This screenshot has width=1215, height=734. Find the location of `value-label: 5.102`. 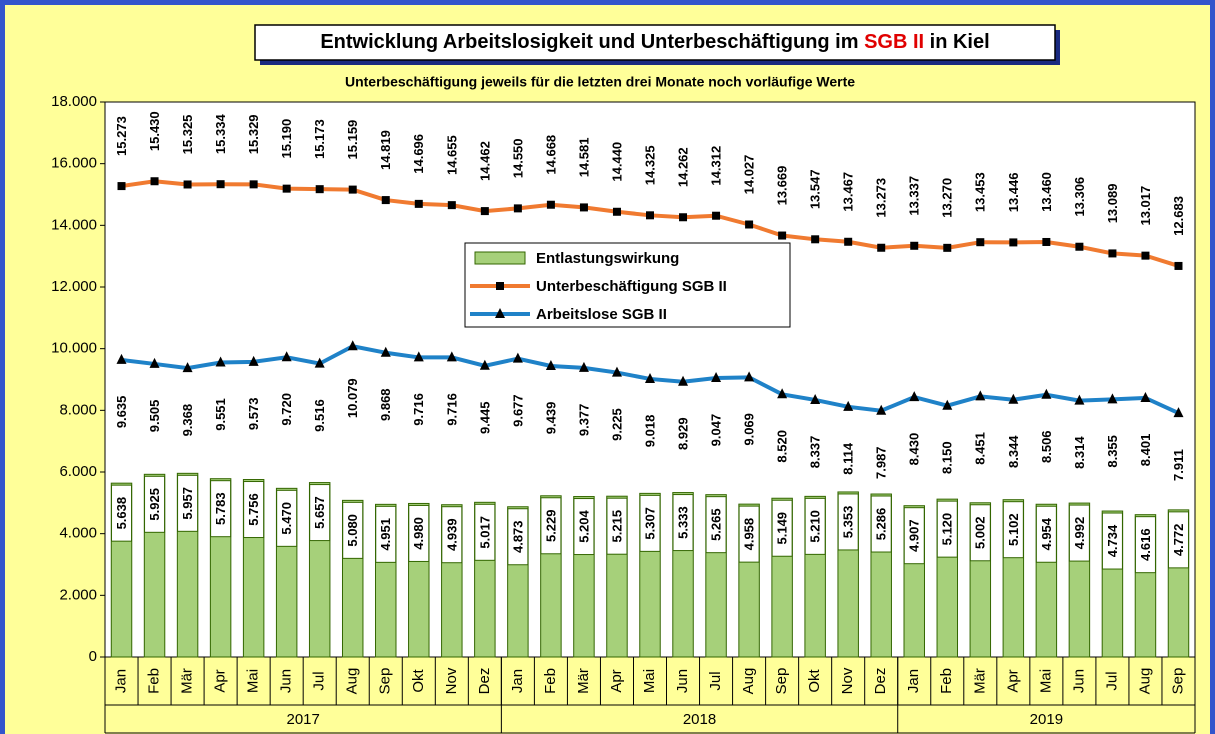

value-label: 5.102 is located at coordinates (1013, 529).